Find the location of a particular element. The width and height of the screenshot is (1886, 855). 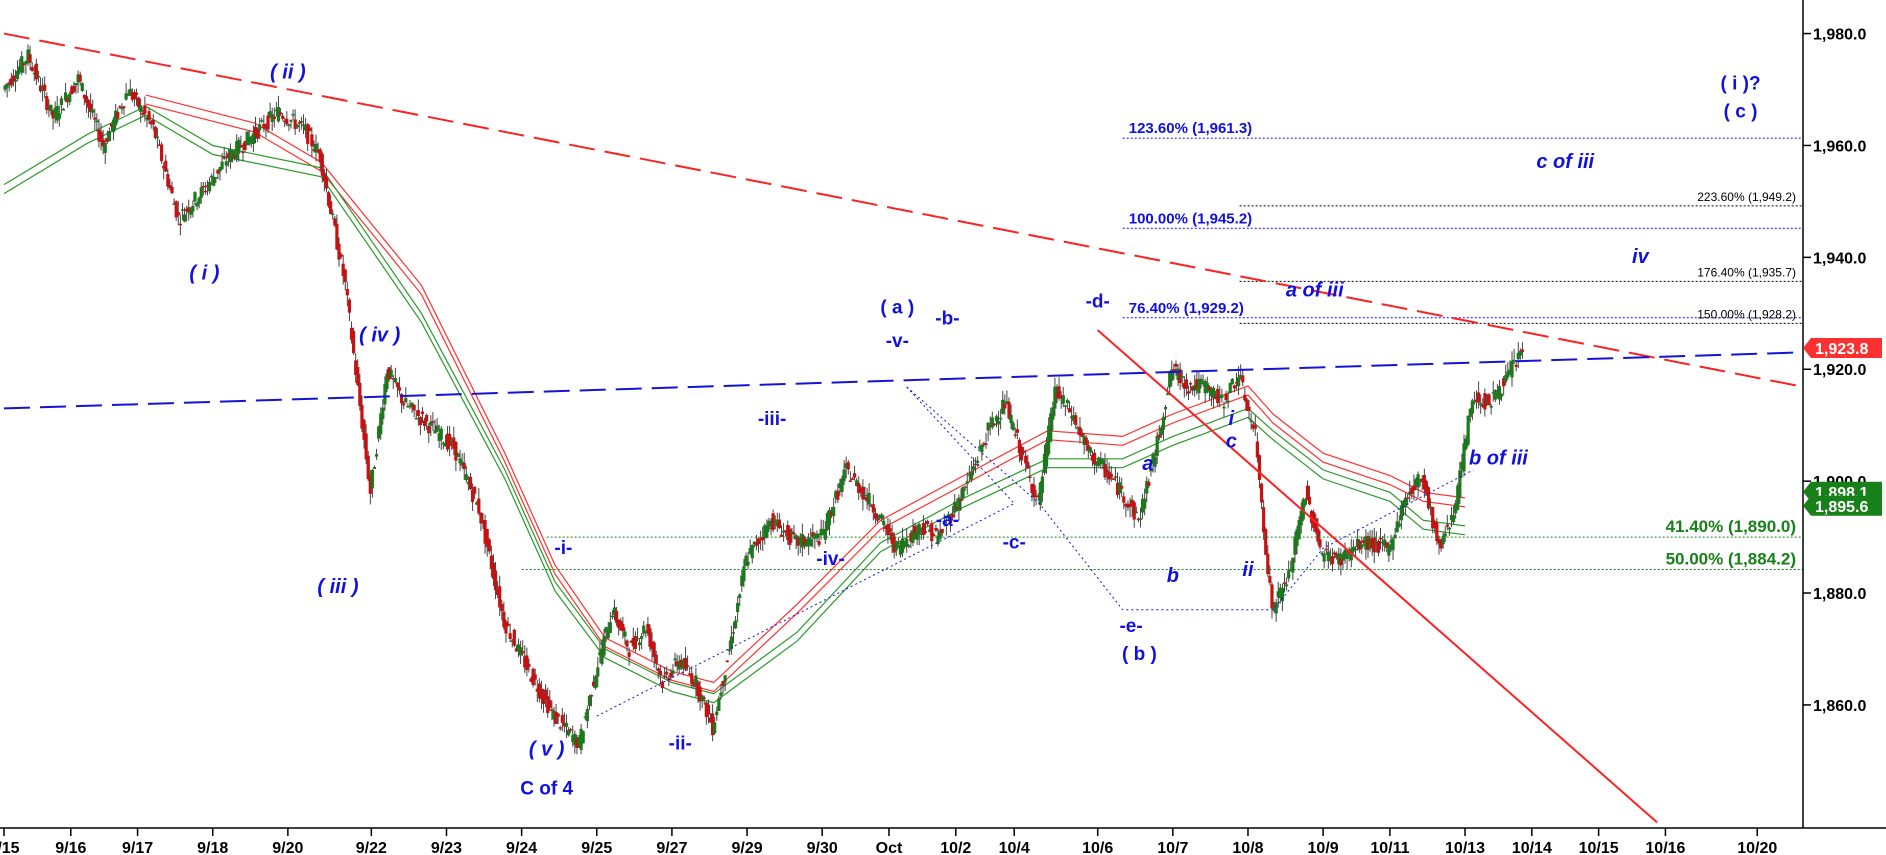

price-badge-label: 1,895.6 is located at coordinates (1841, 507).